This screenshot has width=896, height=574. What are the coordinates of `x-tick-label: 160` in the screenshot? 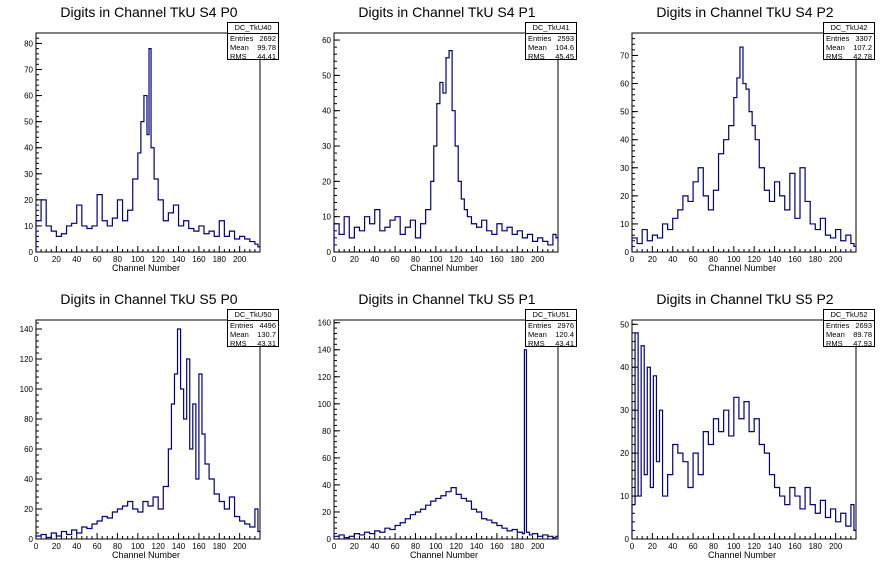 It's located at (497, 259).